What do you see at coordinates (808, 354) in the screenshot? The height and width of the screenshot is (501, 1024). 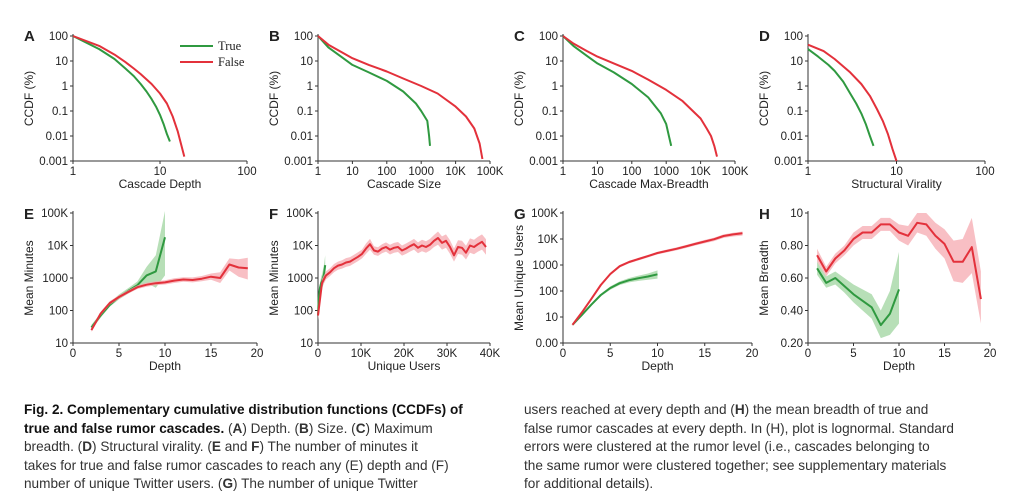 I see `x-tick-label-H: 0` at bounding box center [808, 354].